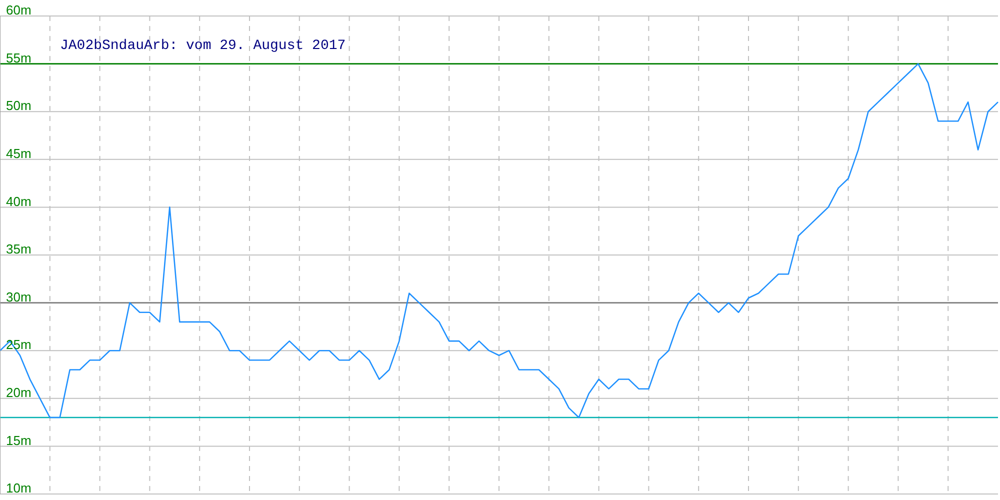 This screenshot has width=1000, height=500. I want to click on y-tick-label: 15m, so click(19, 440).